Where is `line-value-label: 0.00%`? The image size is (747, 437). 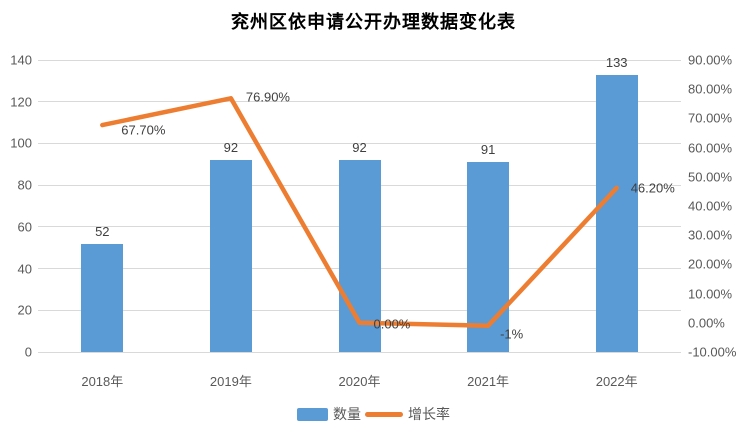
line-value-label: 0.00% is located at coordinates (392, 324).